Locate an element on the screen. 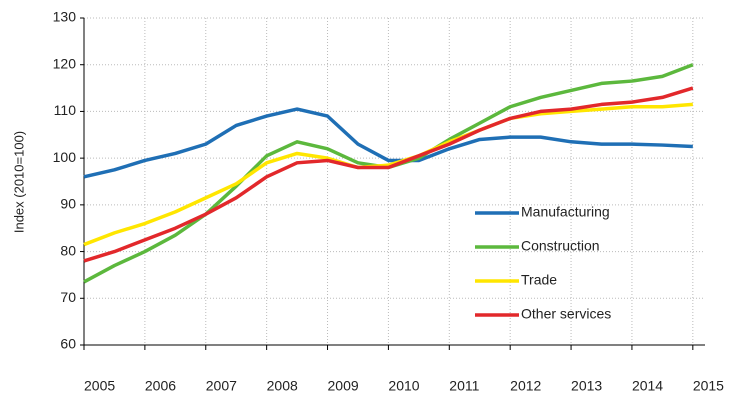  x-tick-label: 2009 is located at coordinates (343, 386).